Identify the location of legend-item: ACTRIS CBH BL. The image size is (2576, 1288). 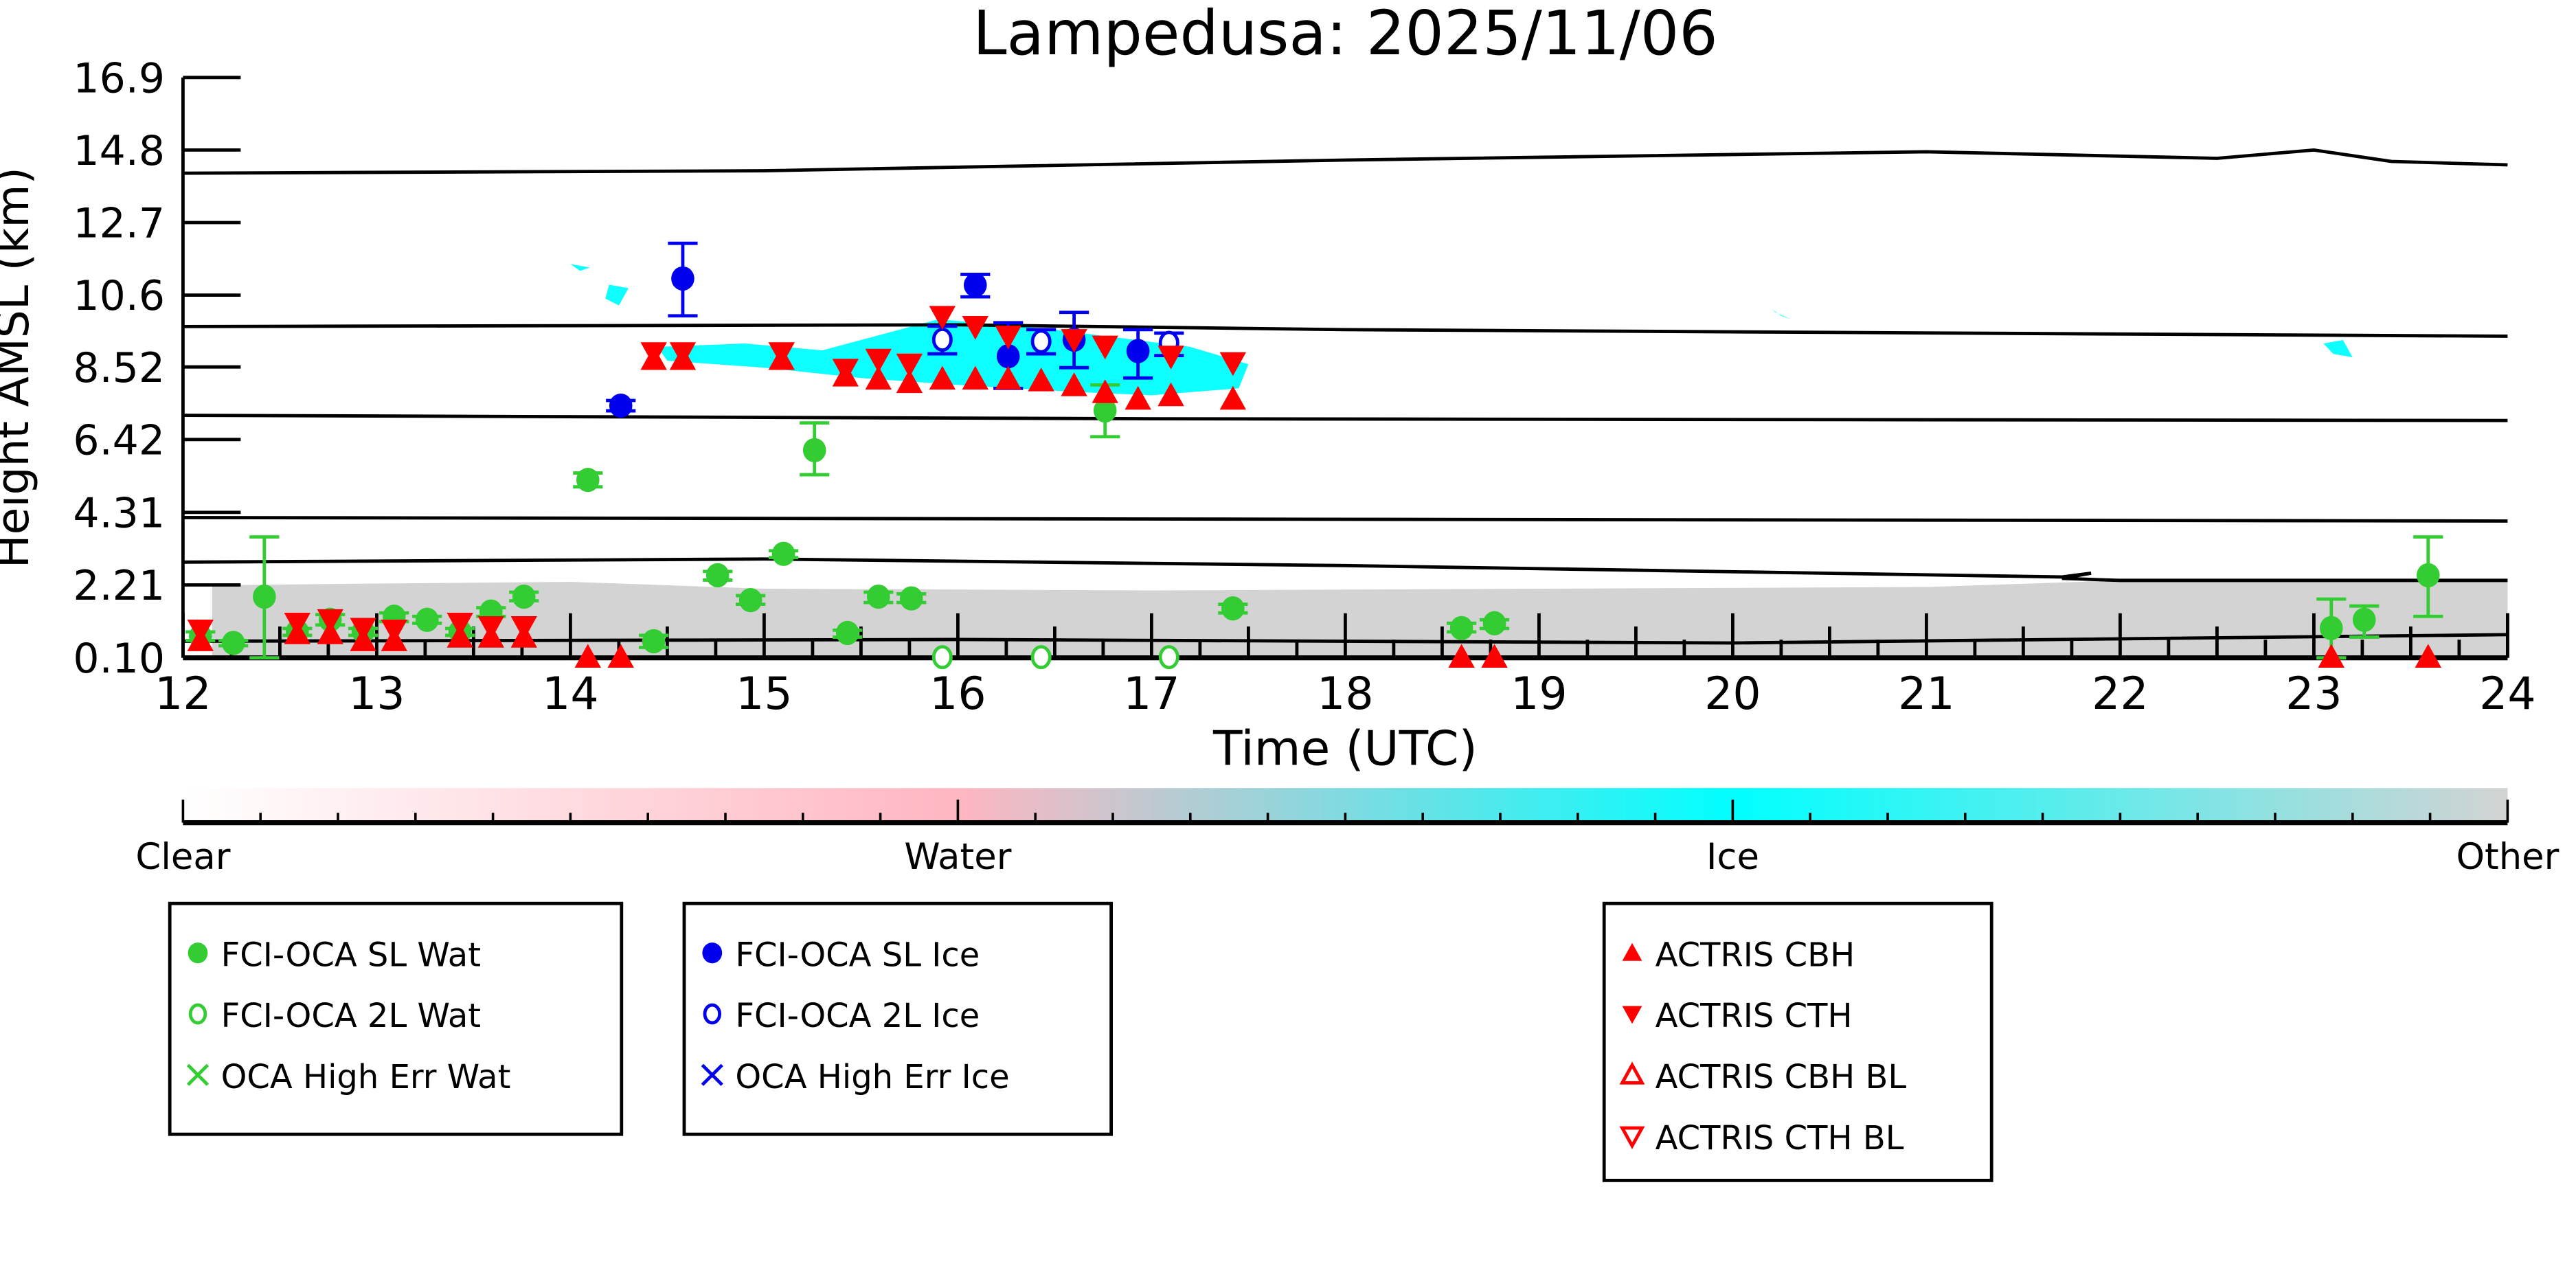
(1762, 1077).